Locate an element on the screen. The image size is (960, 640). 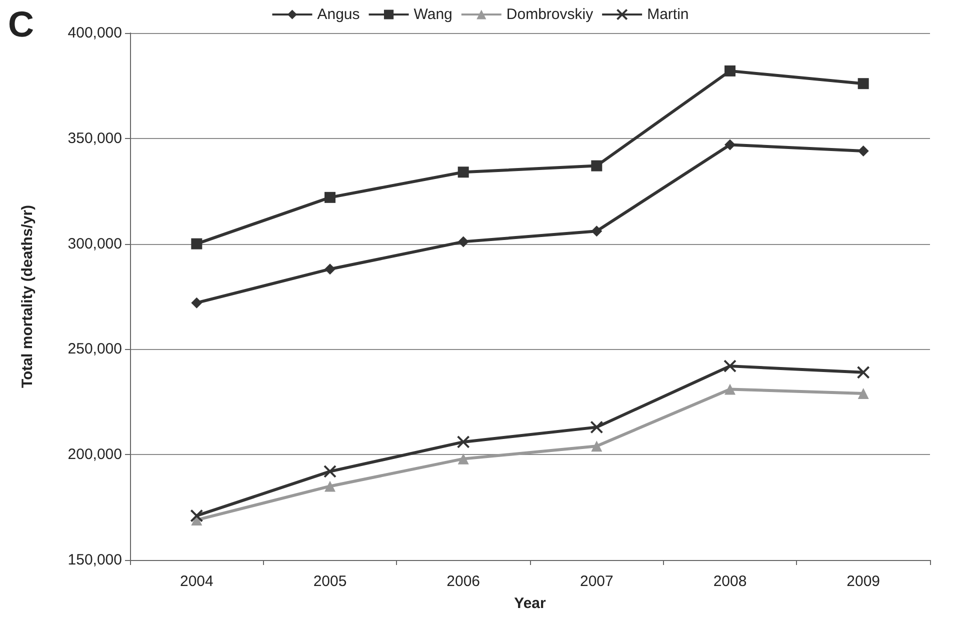
text: C is located at coordinates (21, 24).